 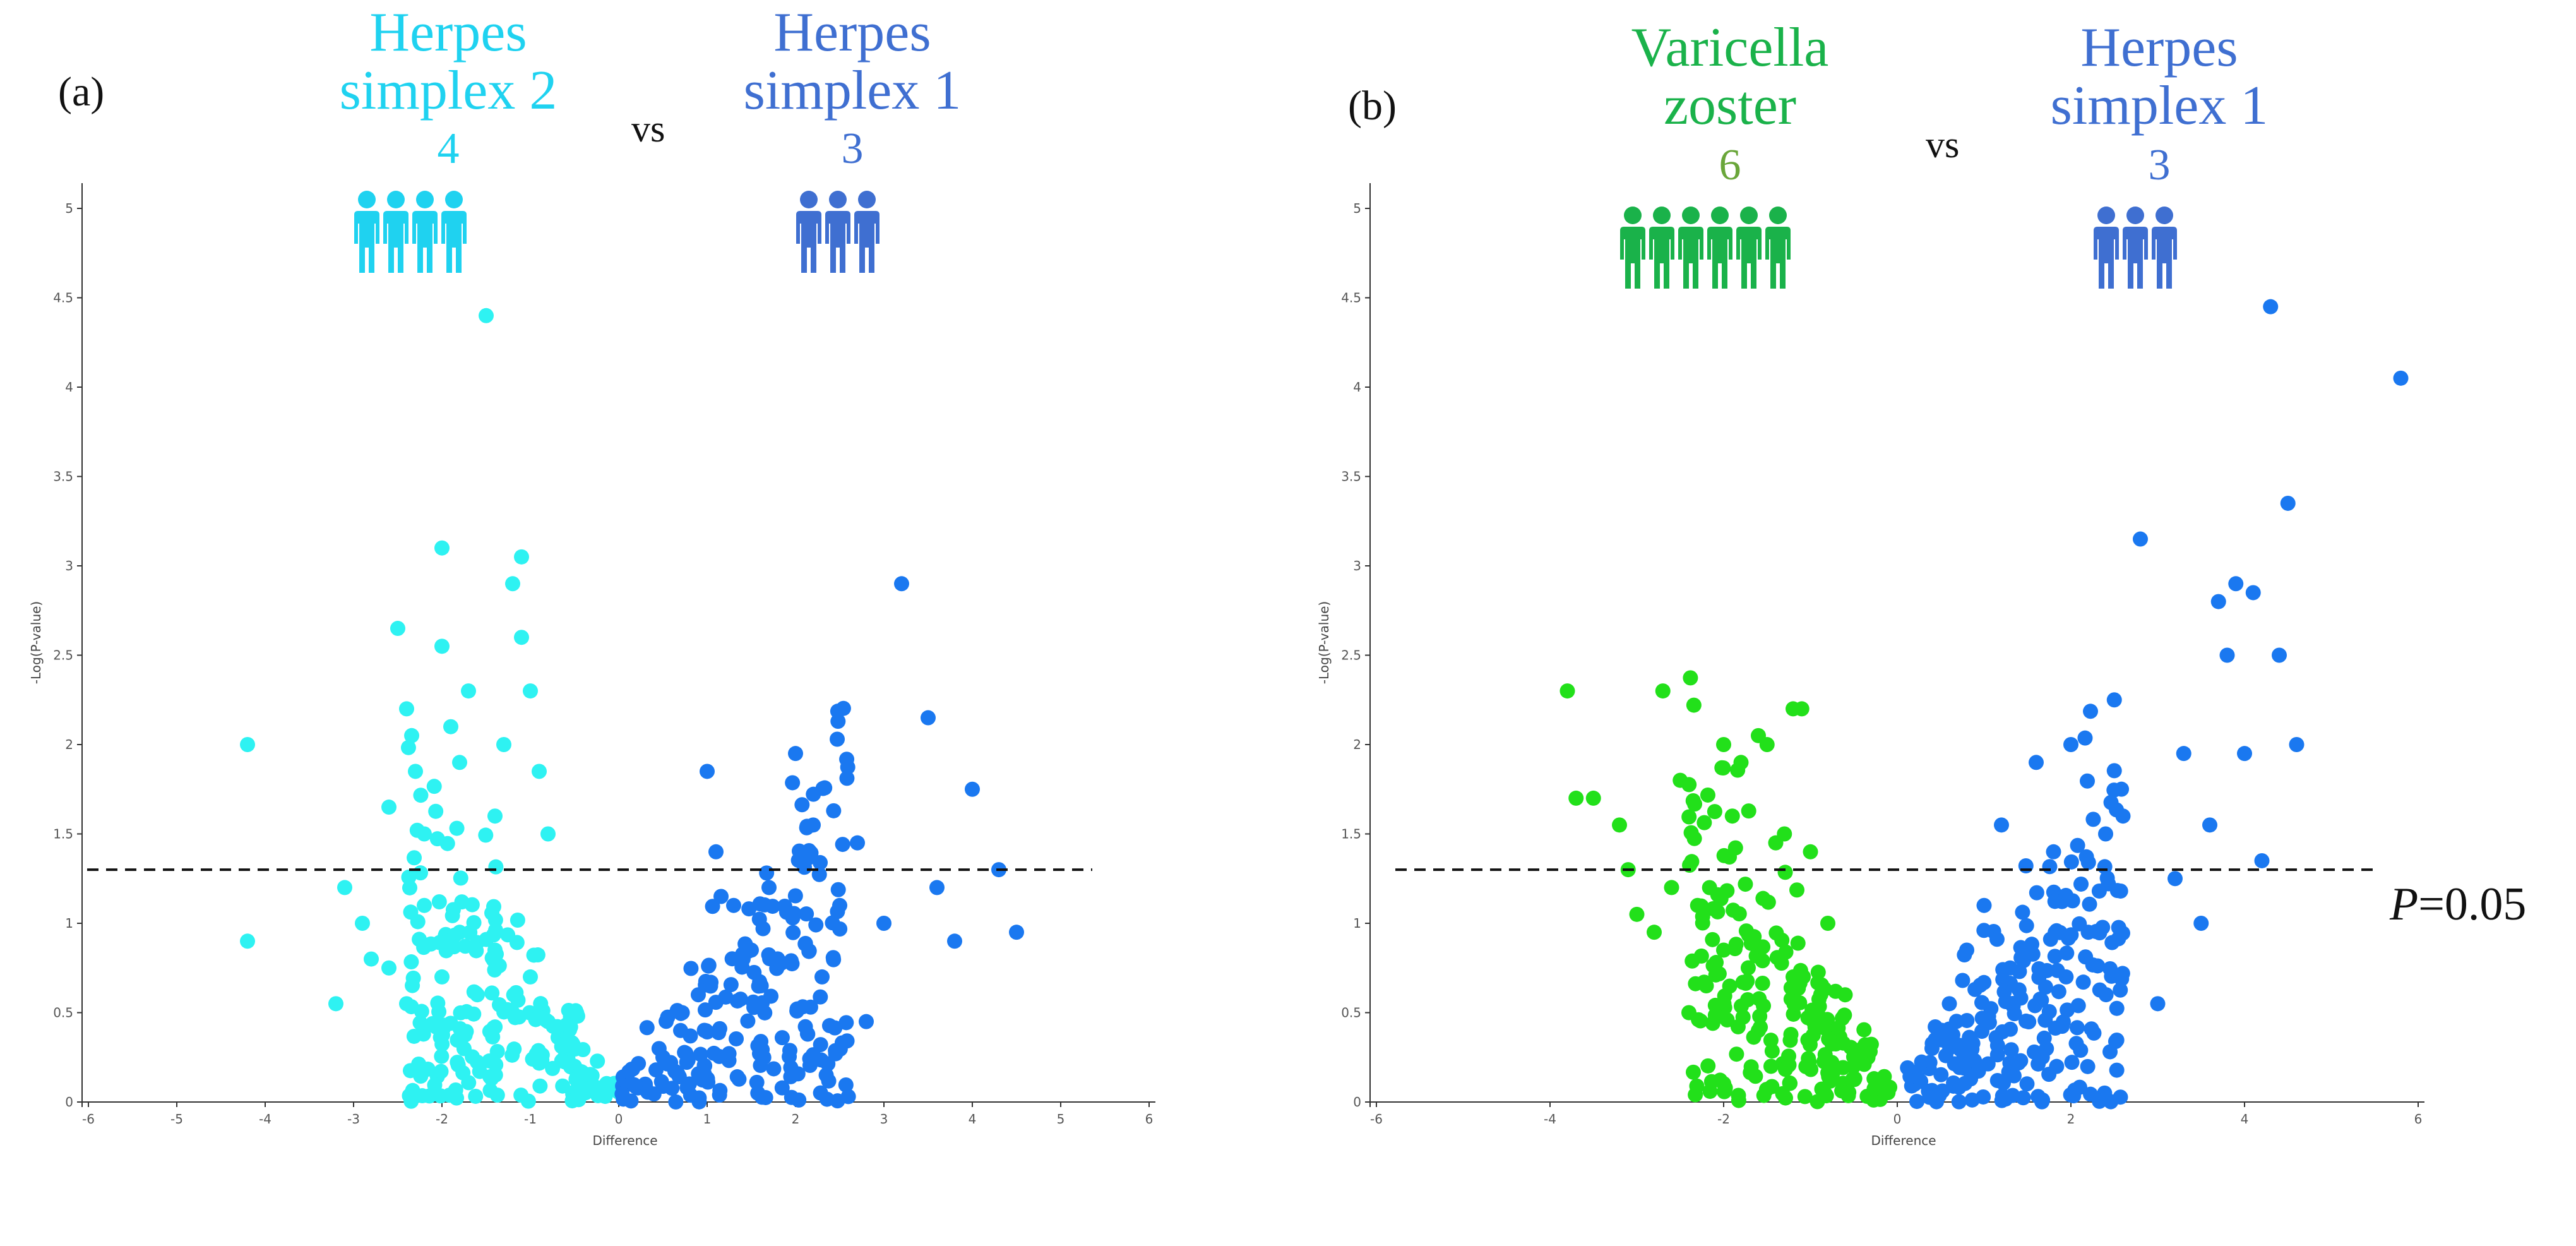 What do you see at coordinates (852, 32) in the screenshot?
I see `right-group-name-line1: Herpes` at bounding box center [852, 32].